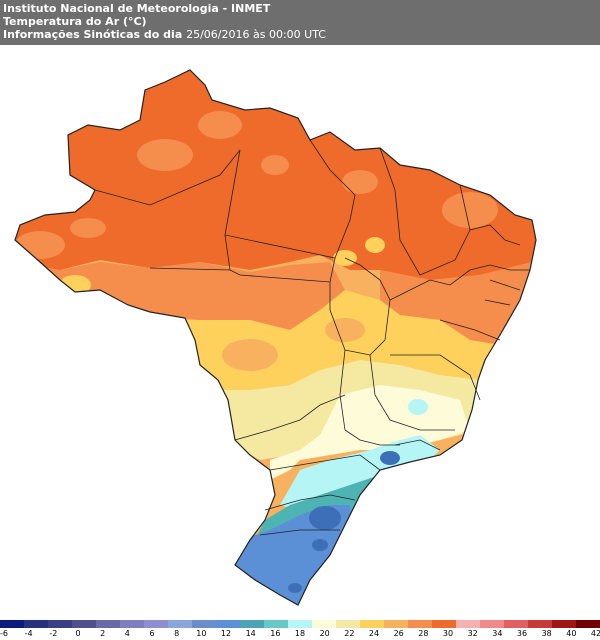  I want to click on scale-tick-label: 32, so click(472, 633).